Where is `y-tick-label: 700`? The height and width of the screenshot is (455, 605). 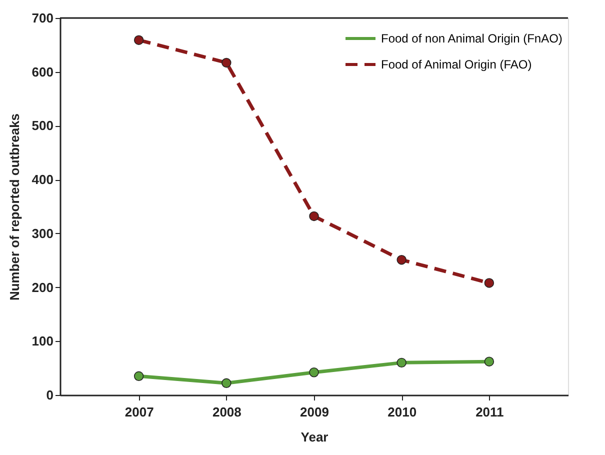
y-tick-label: 700 is located at coordinates (43, 18).